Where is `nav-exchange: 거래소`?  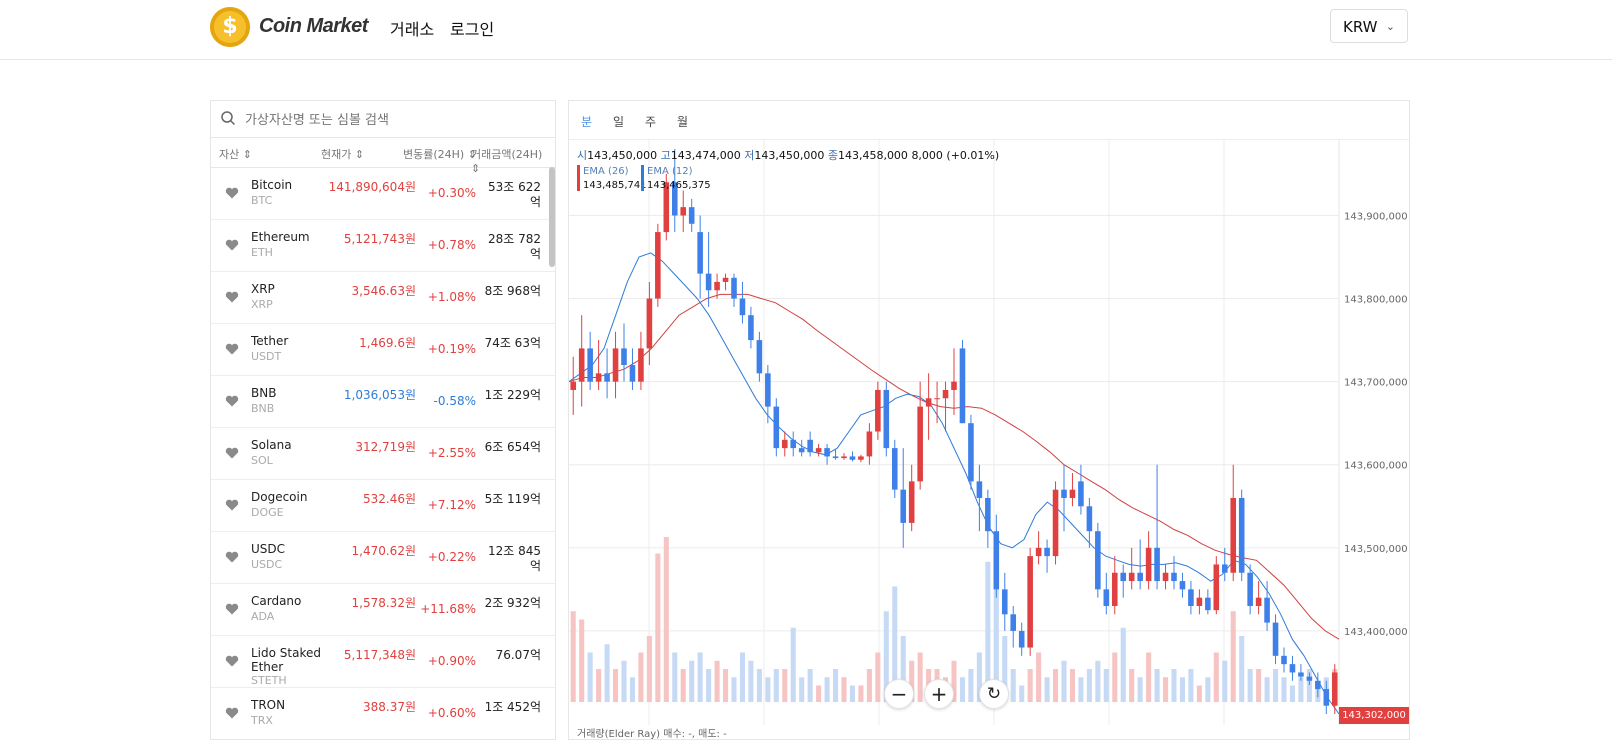
nav-exchange: 거래소 is located at coordinates (412, 29).